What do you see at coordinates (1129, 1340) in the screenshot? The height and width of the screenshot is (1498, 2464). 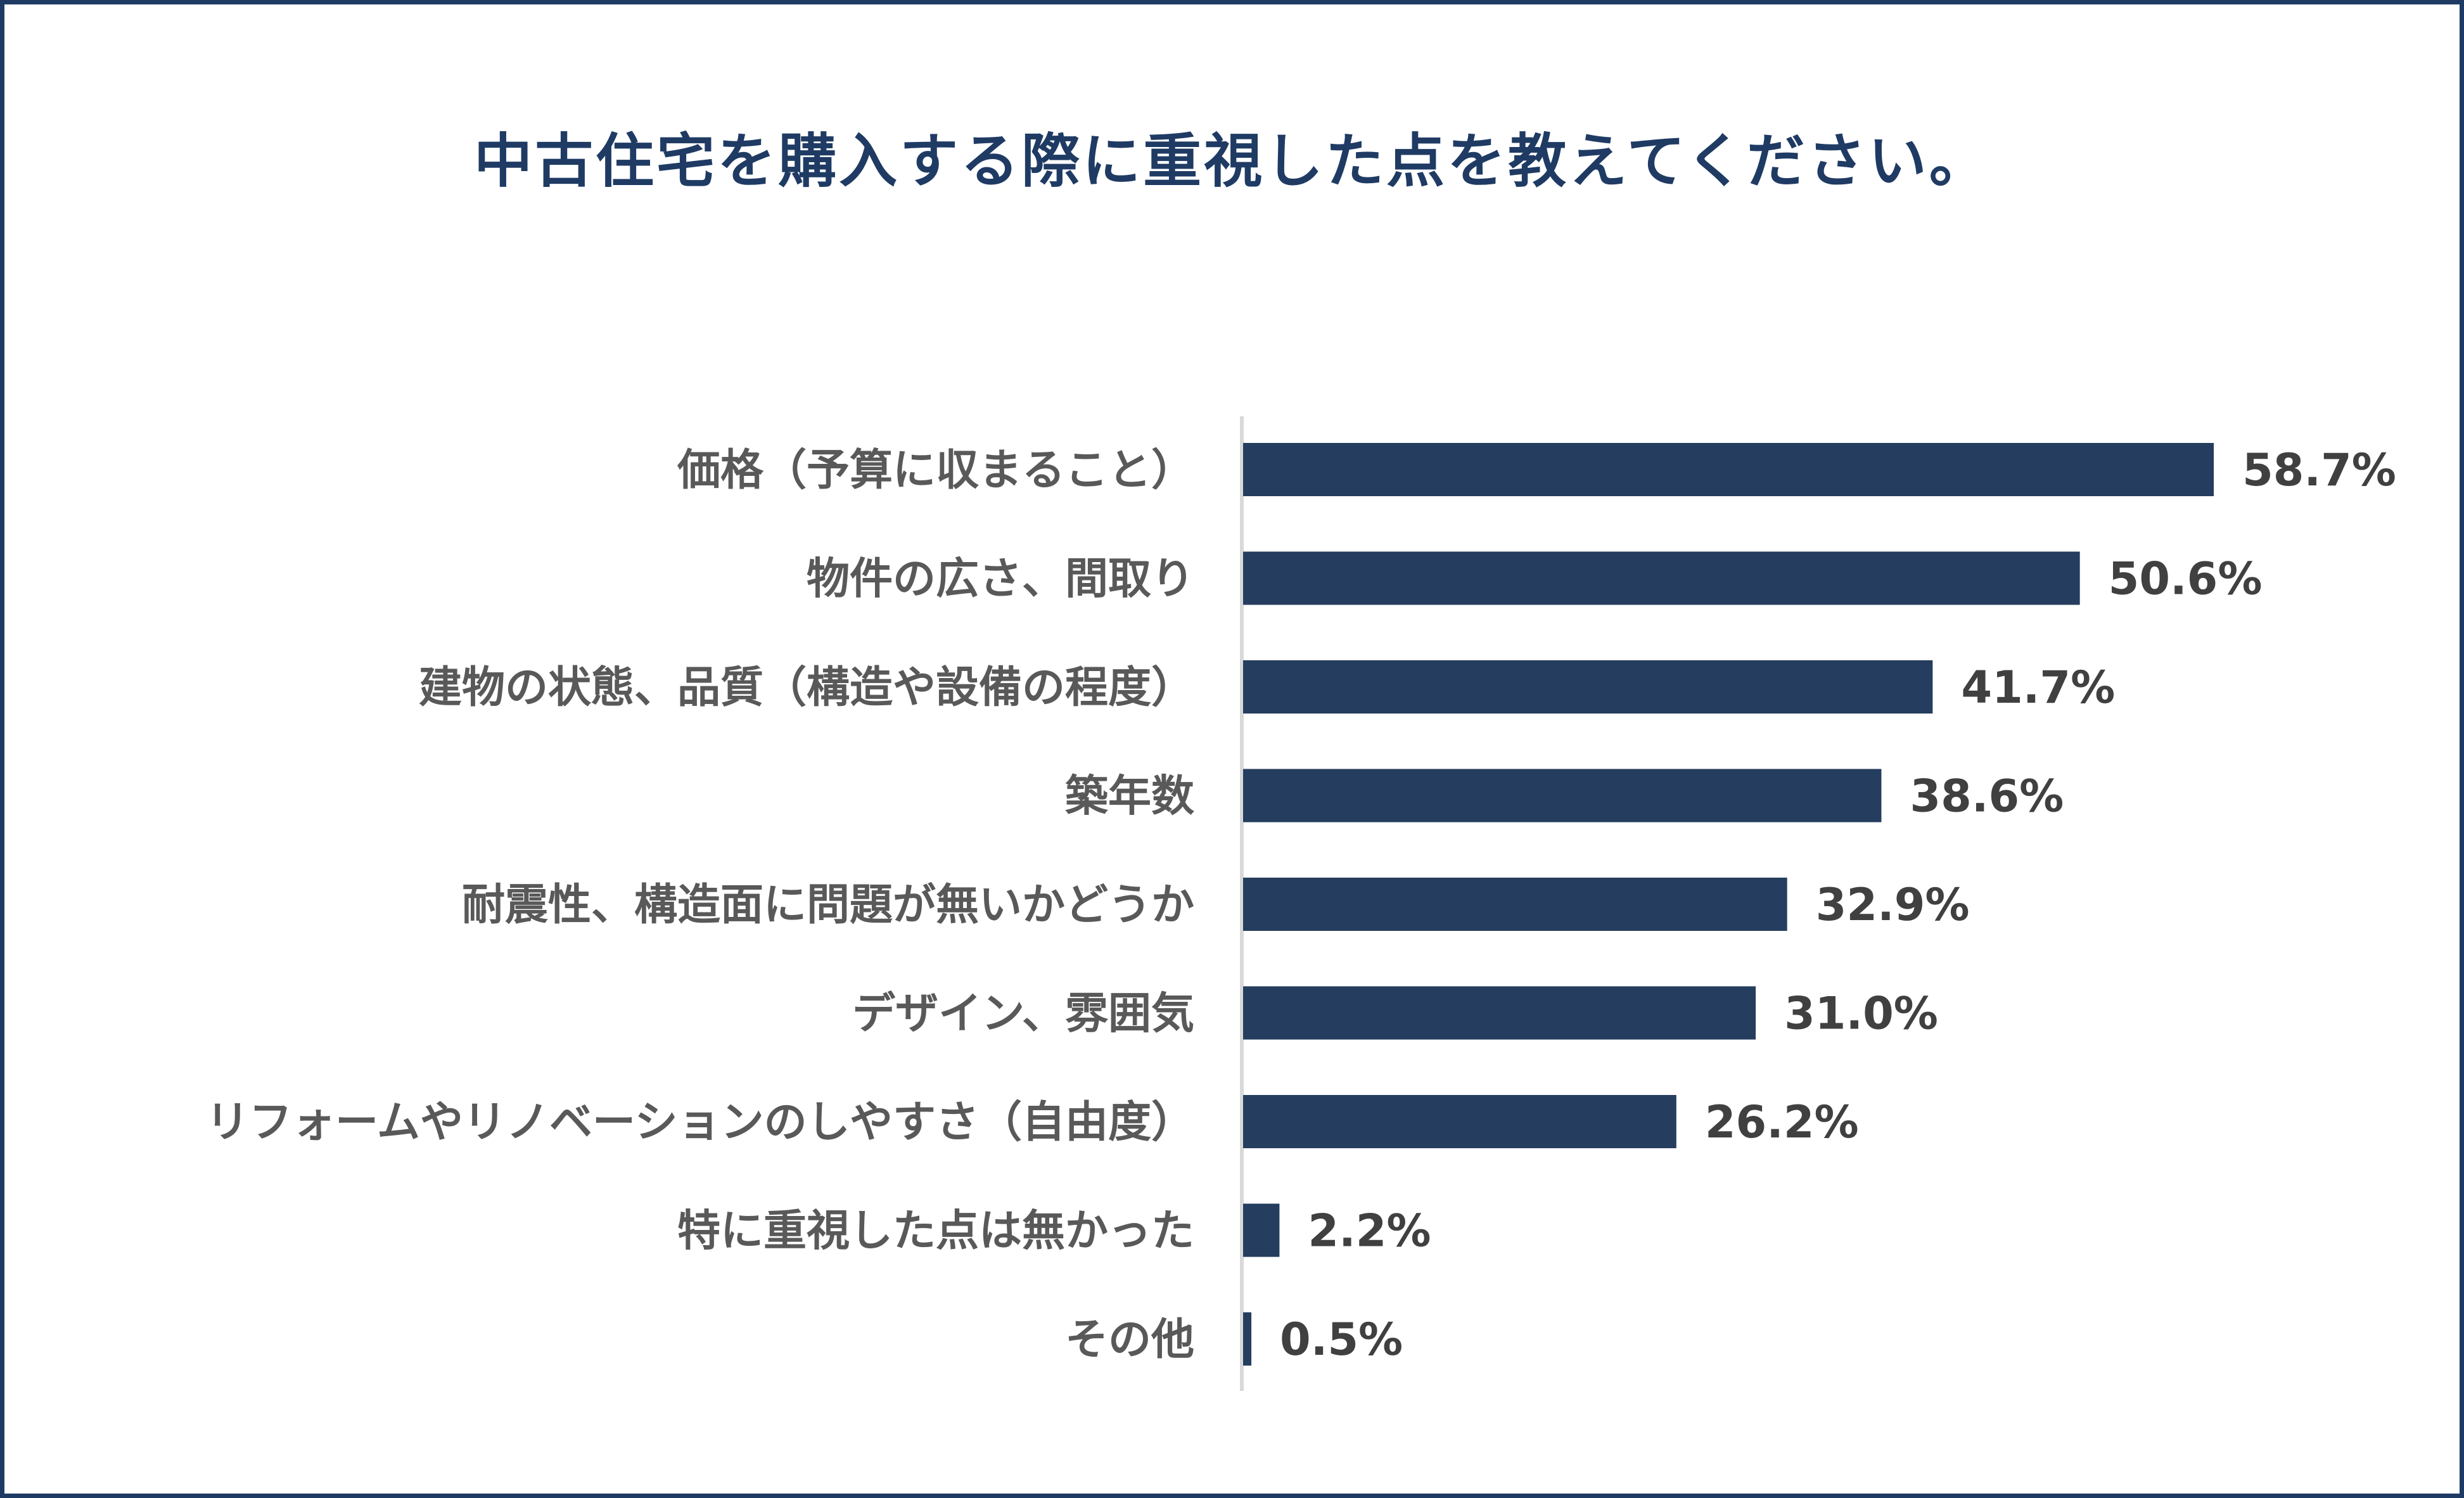 I see `category-label: その他` at bounding box center [1129, 1340].